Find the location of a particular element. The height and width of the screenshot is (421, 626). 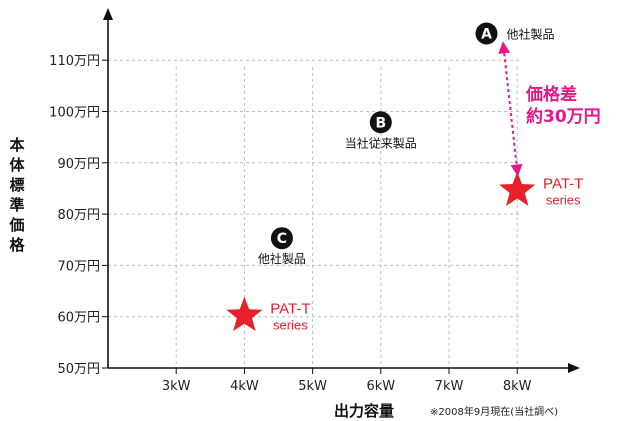

point-label: 当社従来製品 is located at coordinates (381, 142).